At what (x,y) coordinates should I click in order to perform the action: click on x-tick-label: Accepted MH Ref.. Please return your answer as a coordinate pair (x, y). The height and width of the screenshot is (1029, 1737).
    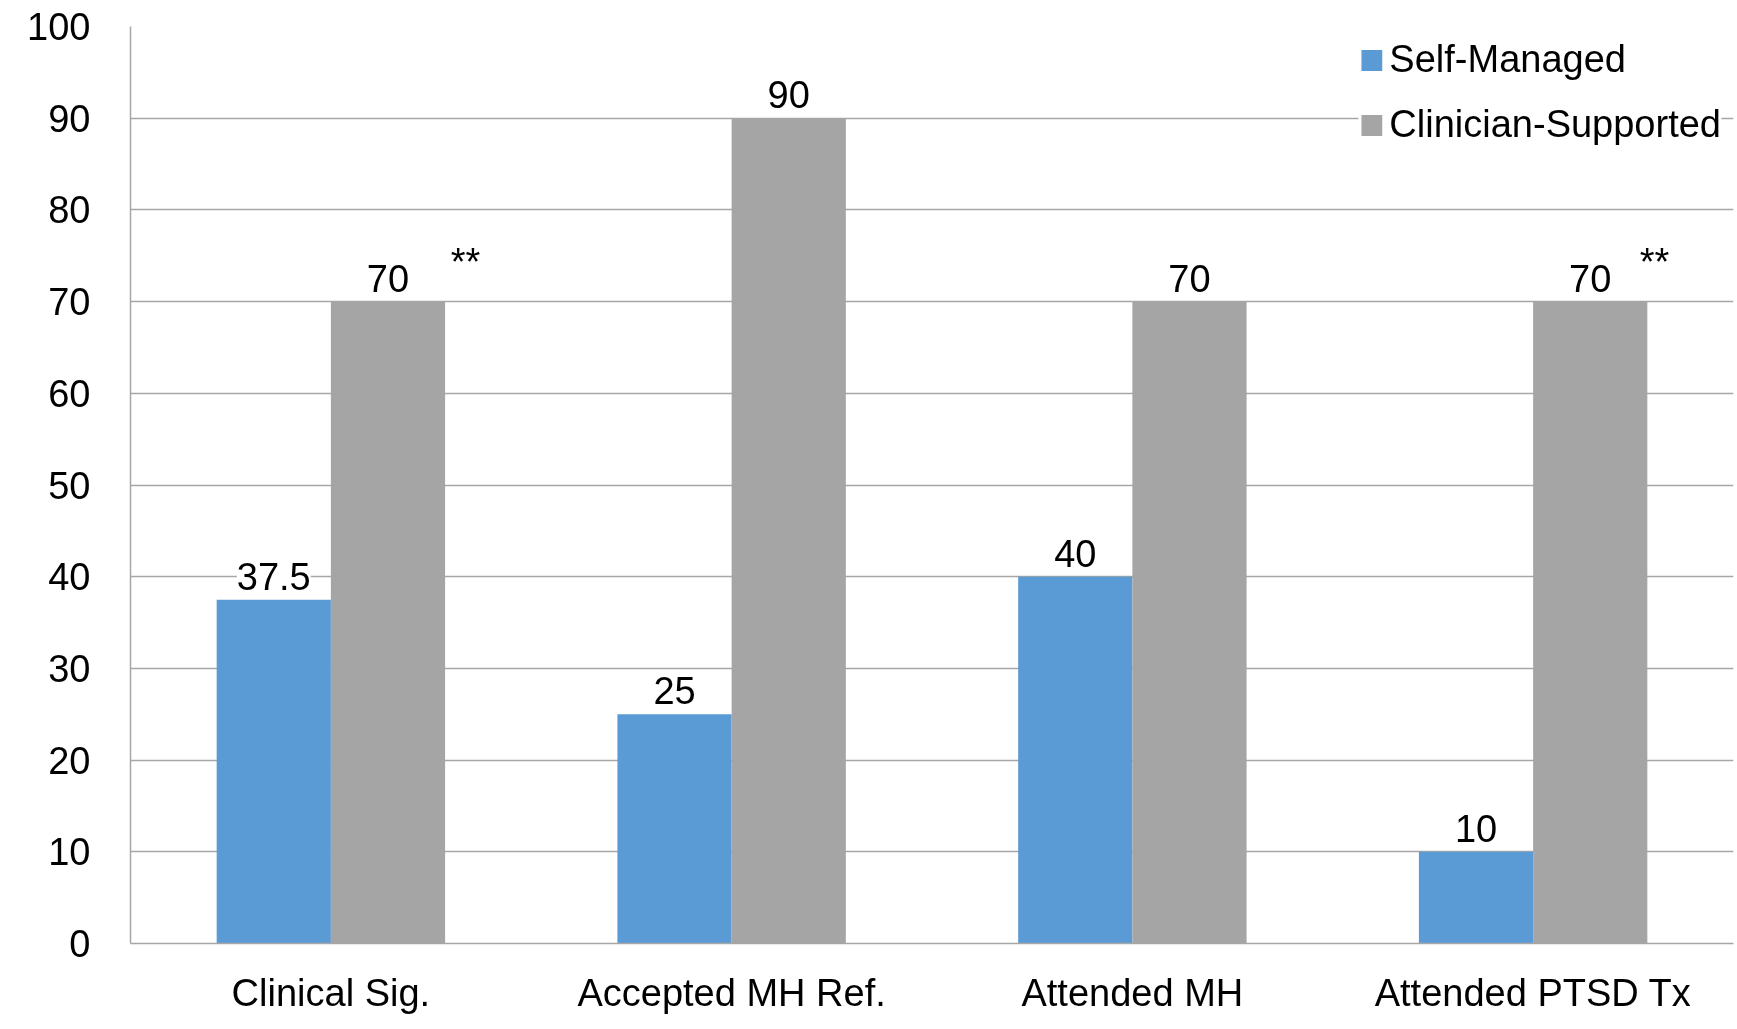
    Looking at the image, I should click on (731, 992).